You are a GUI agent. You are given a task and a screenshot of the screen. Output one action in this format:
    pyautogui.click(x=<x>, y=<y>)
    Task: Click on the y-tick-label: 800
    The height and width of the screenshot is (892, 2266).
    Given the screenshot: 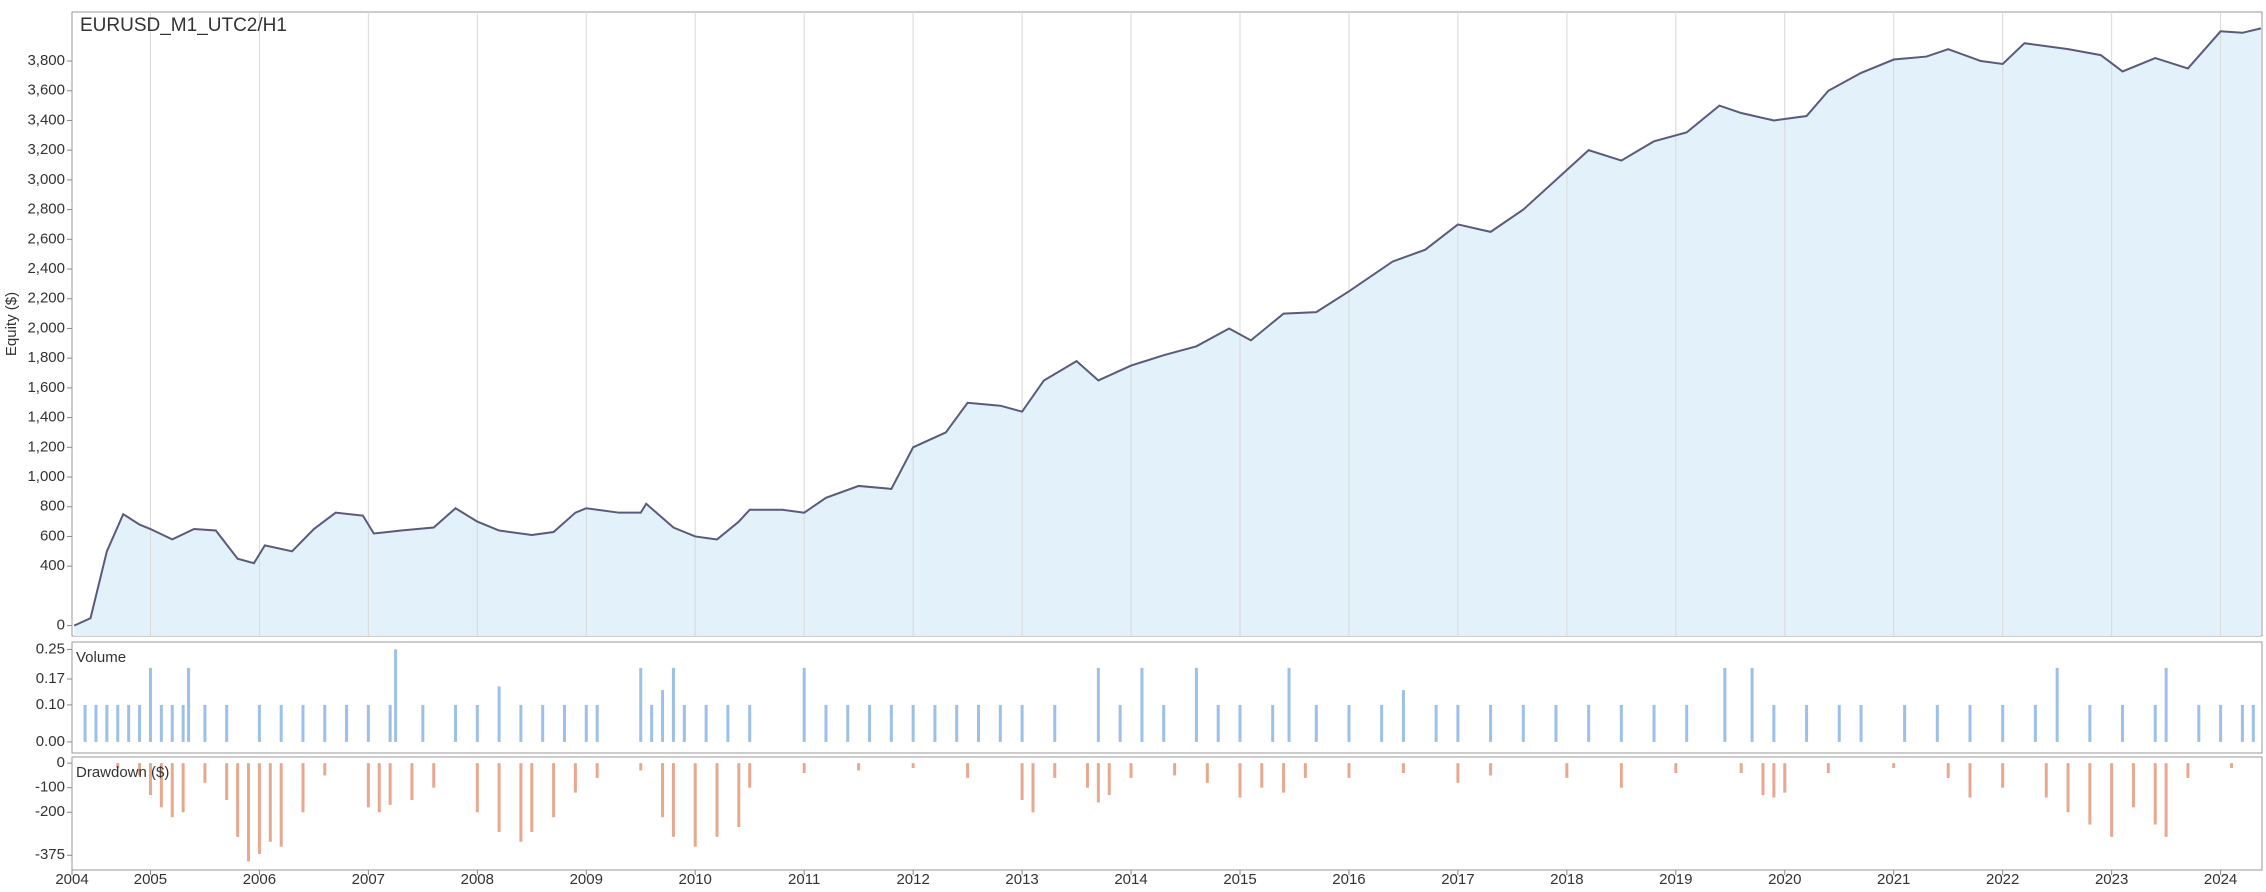 What is the action you would take?
    pyautogui.click(x=52, y=506)
    